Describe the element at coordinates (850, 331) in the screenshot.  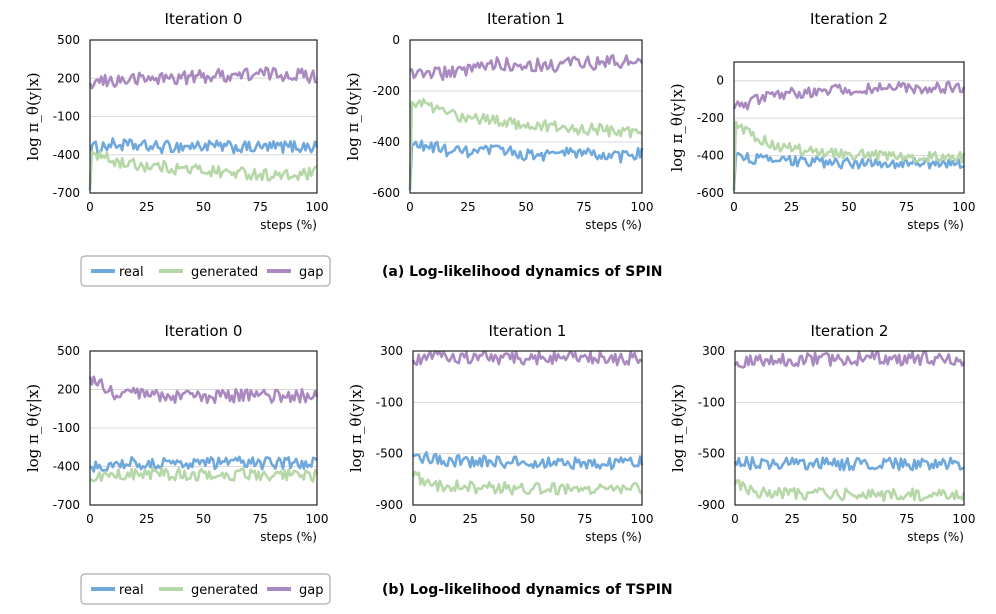
I see `chart-title: Iteration 2` at that location.